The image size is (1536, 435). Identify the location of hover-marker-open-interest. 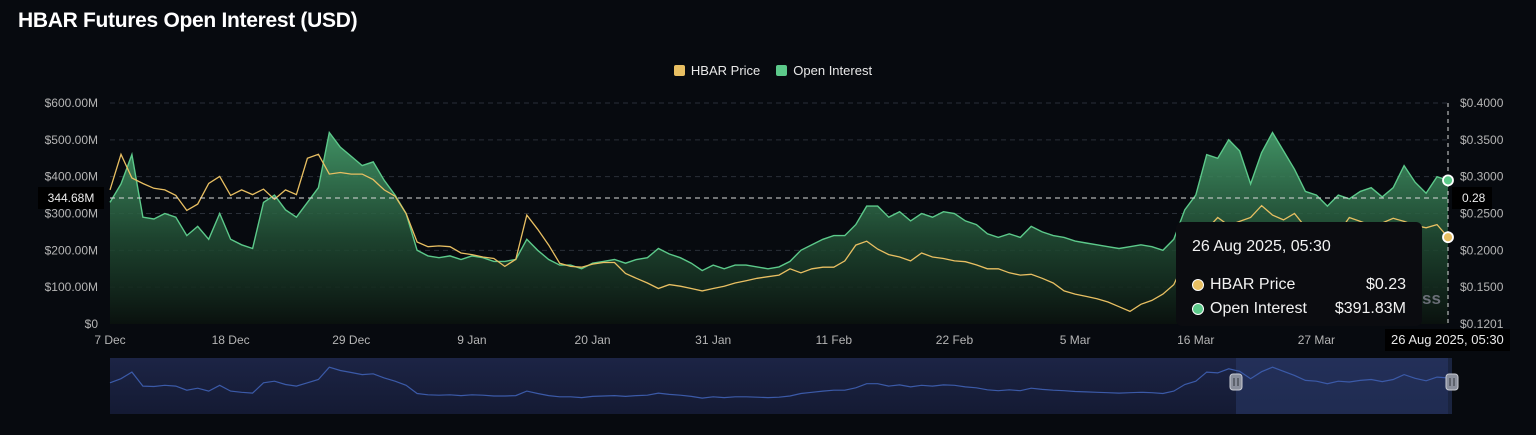
(1448, 180).